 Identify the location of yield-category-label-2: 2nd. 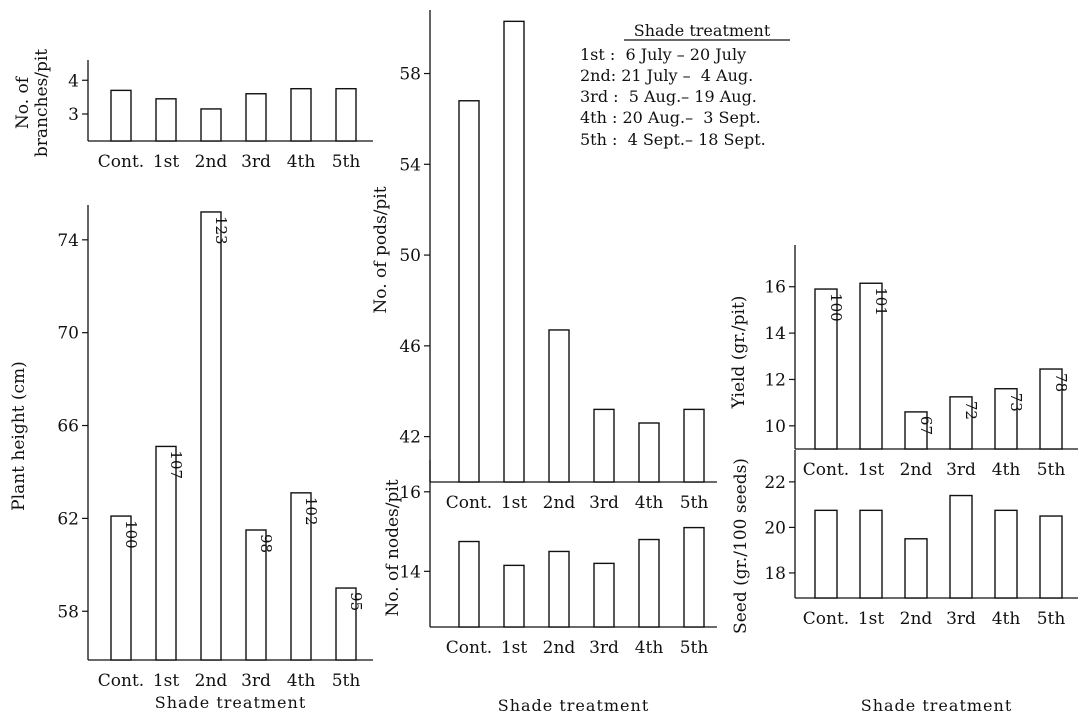
(916, 470).